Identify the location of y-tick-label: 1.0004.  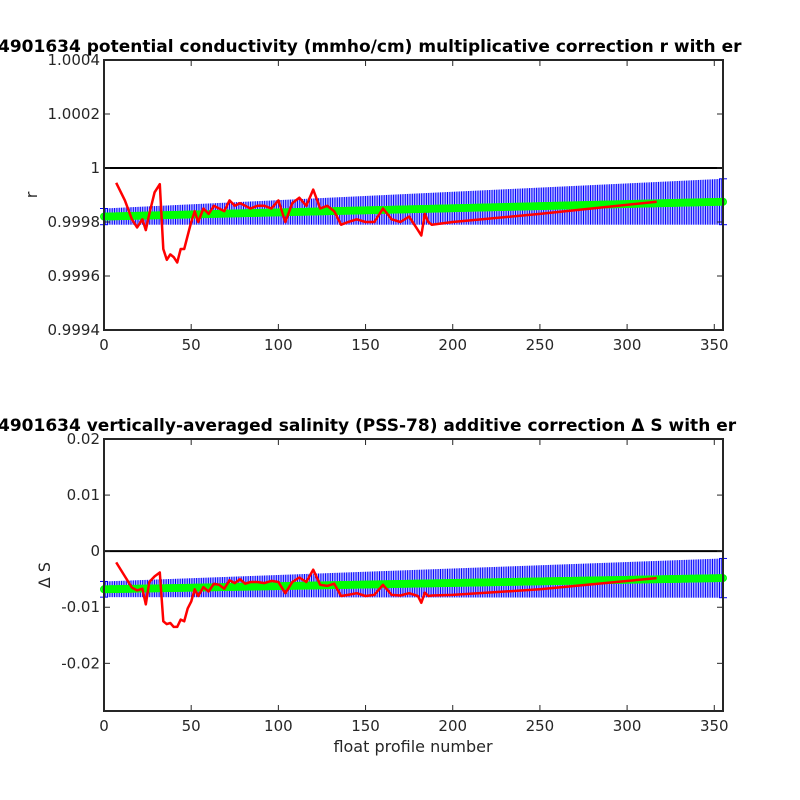
(74, 60).